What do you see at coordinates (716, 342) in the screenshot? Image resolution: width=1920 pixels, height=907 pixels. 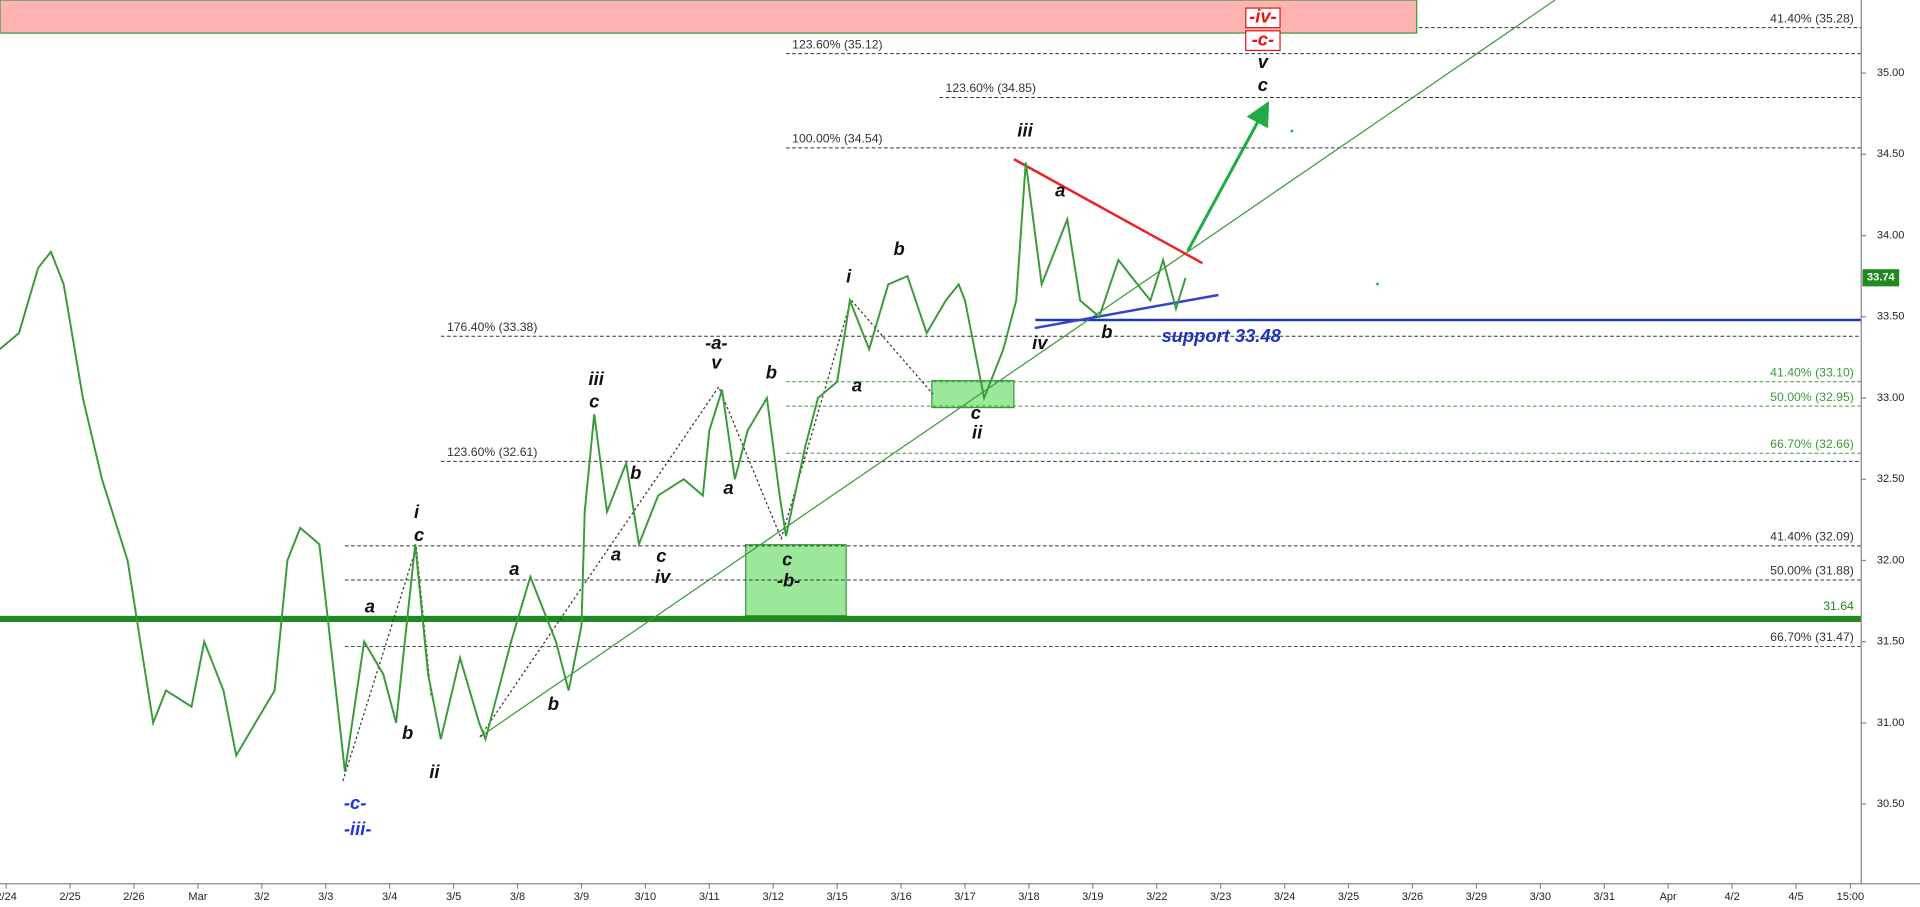 I see `wave-label: -a-` at bounding box center [716, 342].